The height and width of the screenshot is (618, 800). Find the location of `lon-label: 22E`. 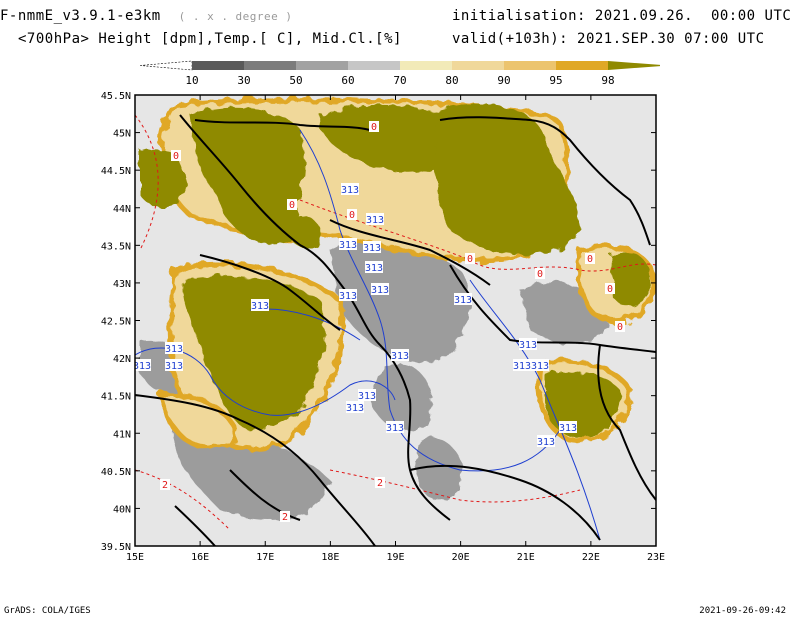

lon-label: 22E is located at coordinates (591, 557).